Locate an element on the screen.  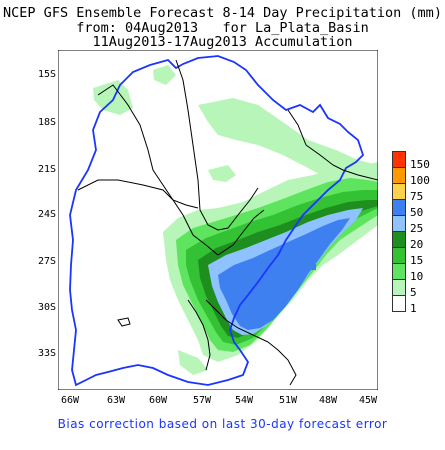
precip-50mm-areas is located at coordinates (284, 274).